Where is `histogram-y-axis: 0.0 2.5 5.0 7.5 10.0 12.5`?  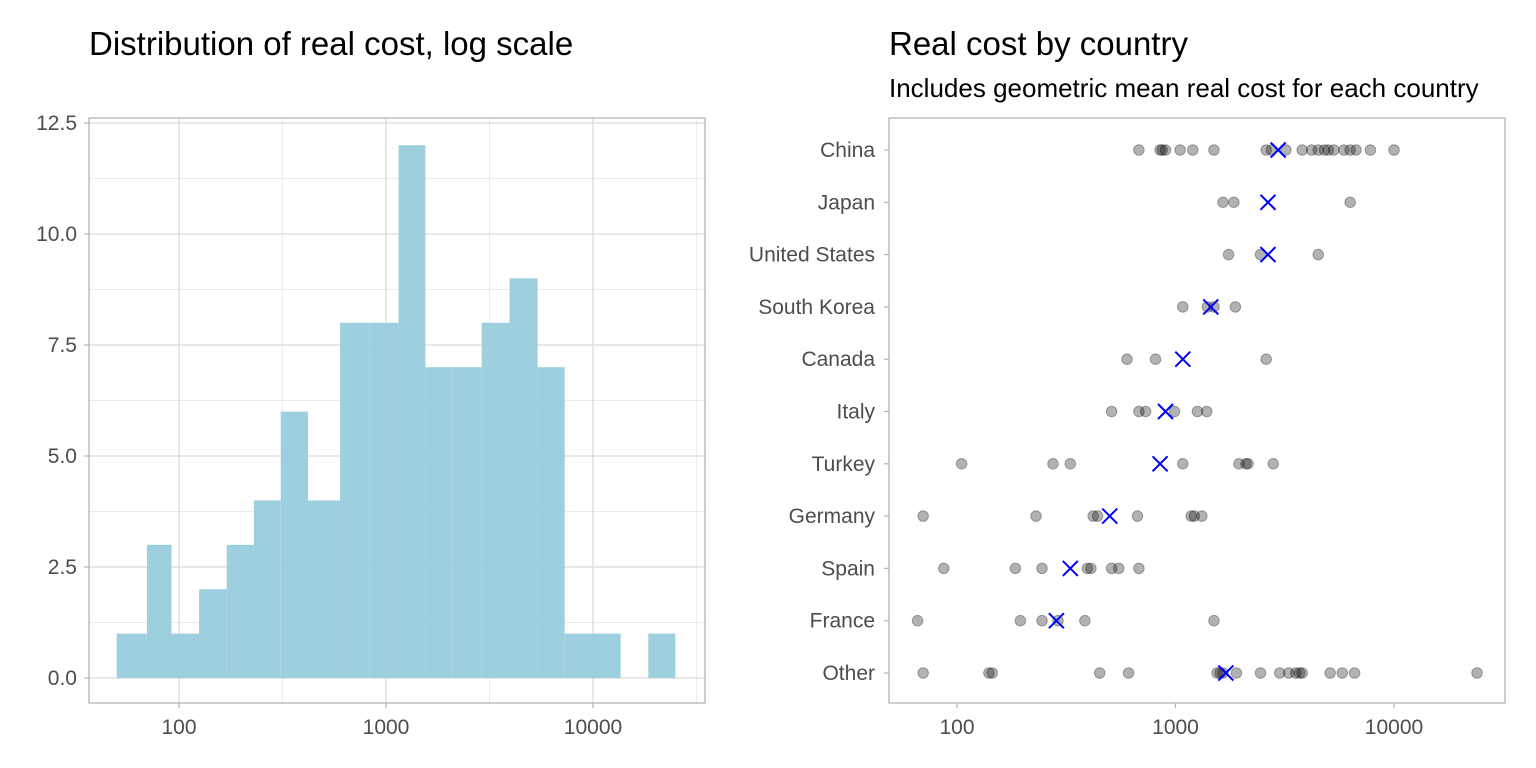 histogram-y-axis: 0.0 2.5 5.0 7.5 10.0 12.5 is located at coordinates (62, 401).